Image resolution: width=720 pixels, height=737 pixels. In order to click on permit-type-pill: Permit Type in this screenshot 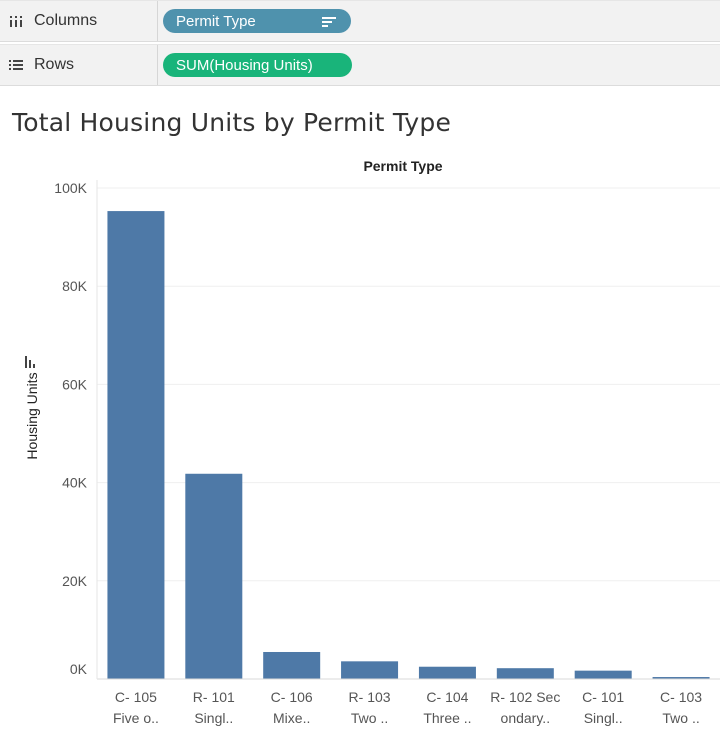, I will do `click(257, 21)`.